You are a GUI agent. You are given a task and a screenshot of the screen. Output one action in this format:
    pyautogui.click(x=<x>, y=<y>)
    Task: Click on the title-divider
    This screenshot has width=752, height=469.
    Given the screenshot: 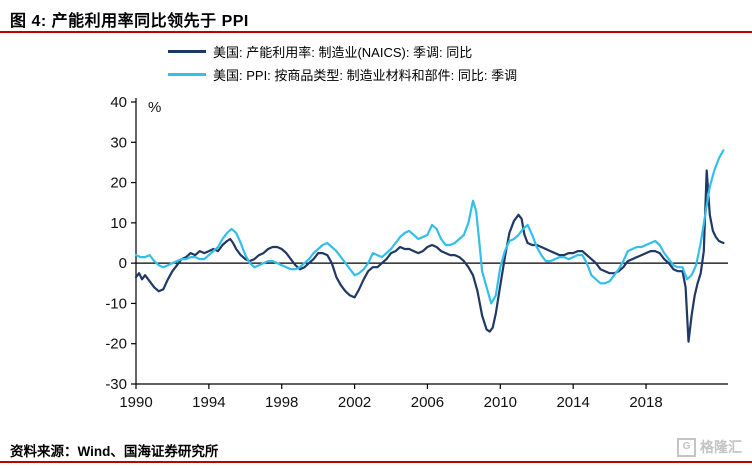 What is the action you would take?
    pyautogui.click(x=376, y=32)
    